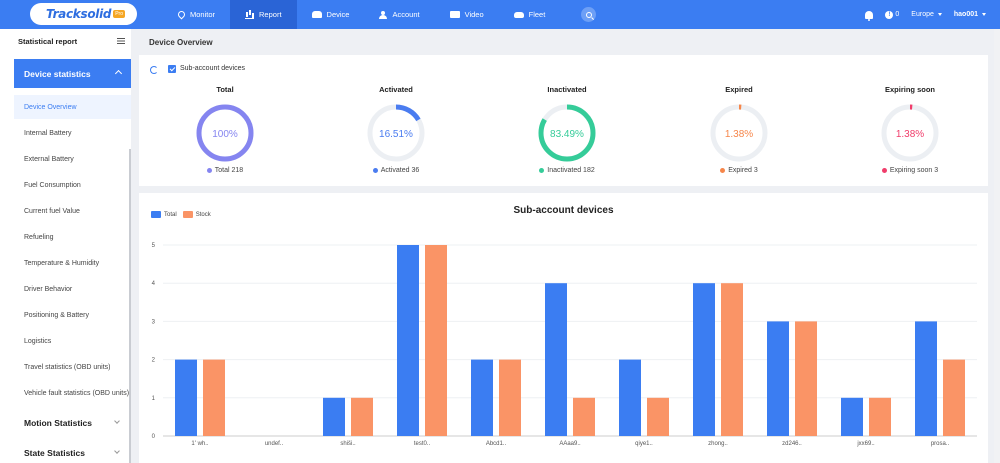  What do you see at coordinates (38, 341) in the screenshot?
I see `sidebar-item-logistics: Logistics` at bounding box center [38, 341].